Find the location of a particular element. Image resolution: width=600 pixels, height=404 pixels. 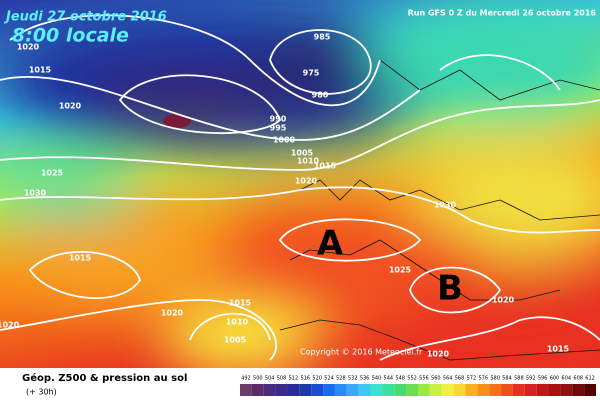

scale-label: 540 is located at coordinates (377, 379).